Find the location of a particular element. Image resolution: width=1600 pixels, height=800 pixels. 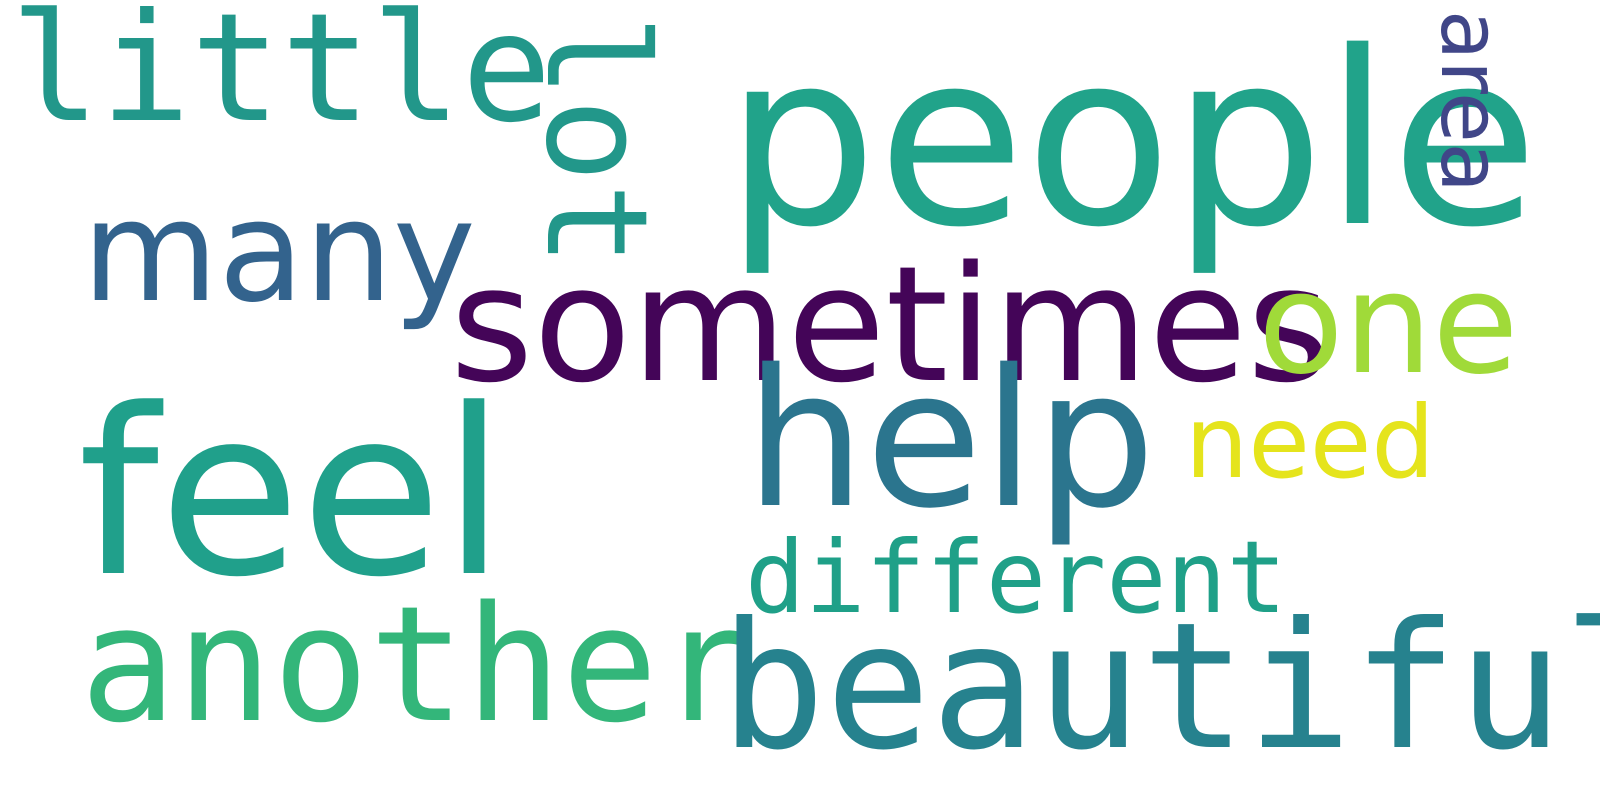

word-beautiful: beautiful is located at coordinates (1160, 687).